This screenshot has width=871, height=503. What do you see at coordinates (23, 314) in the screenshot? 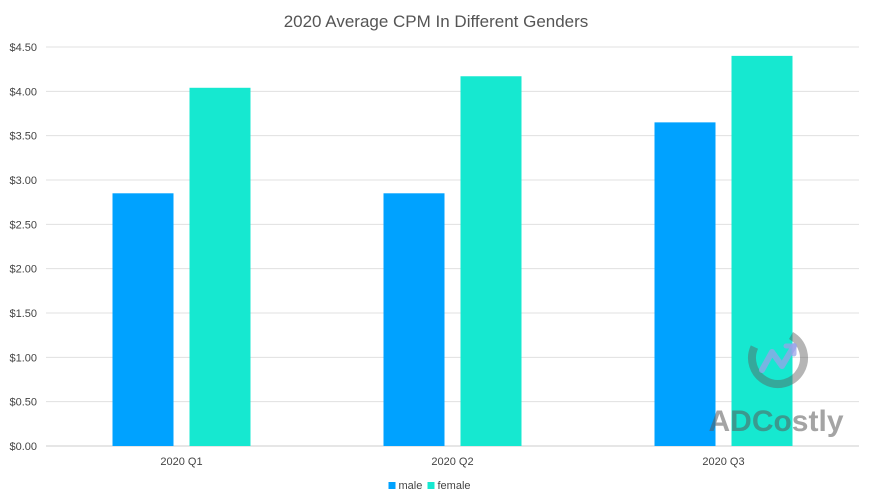
I see `y-tick-label: $1.50` at bounding box center [23, 314].